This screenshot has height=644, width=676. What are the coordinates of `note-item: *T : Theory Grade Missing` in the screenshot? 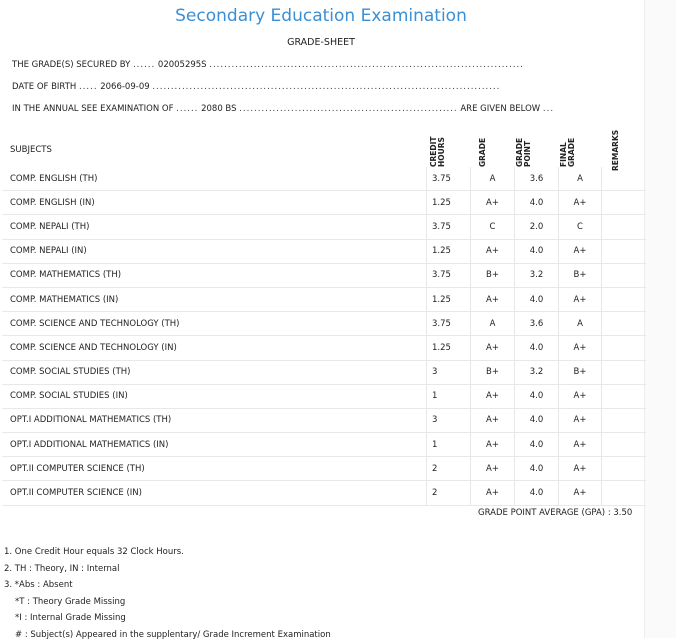 It's located at (70, 601).